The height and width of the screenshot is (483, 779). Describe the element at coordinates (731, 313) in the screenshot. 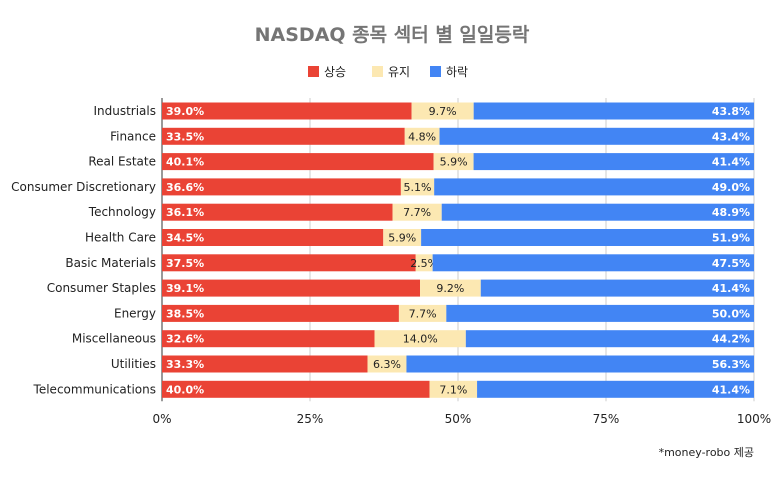

I see `bar-value-label: 50.0%` at that location.